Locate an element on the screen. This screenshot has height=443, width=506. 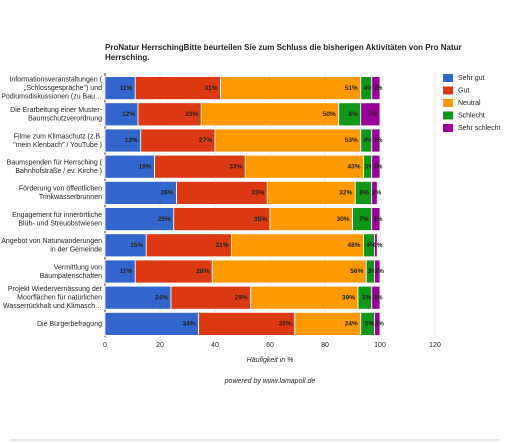
x-axis-label: Häufigkeit in % is located at coordinates (270, 360).